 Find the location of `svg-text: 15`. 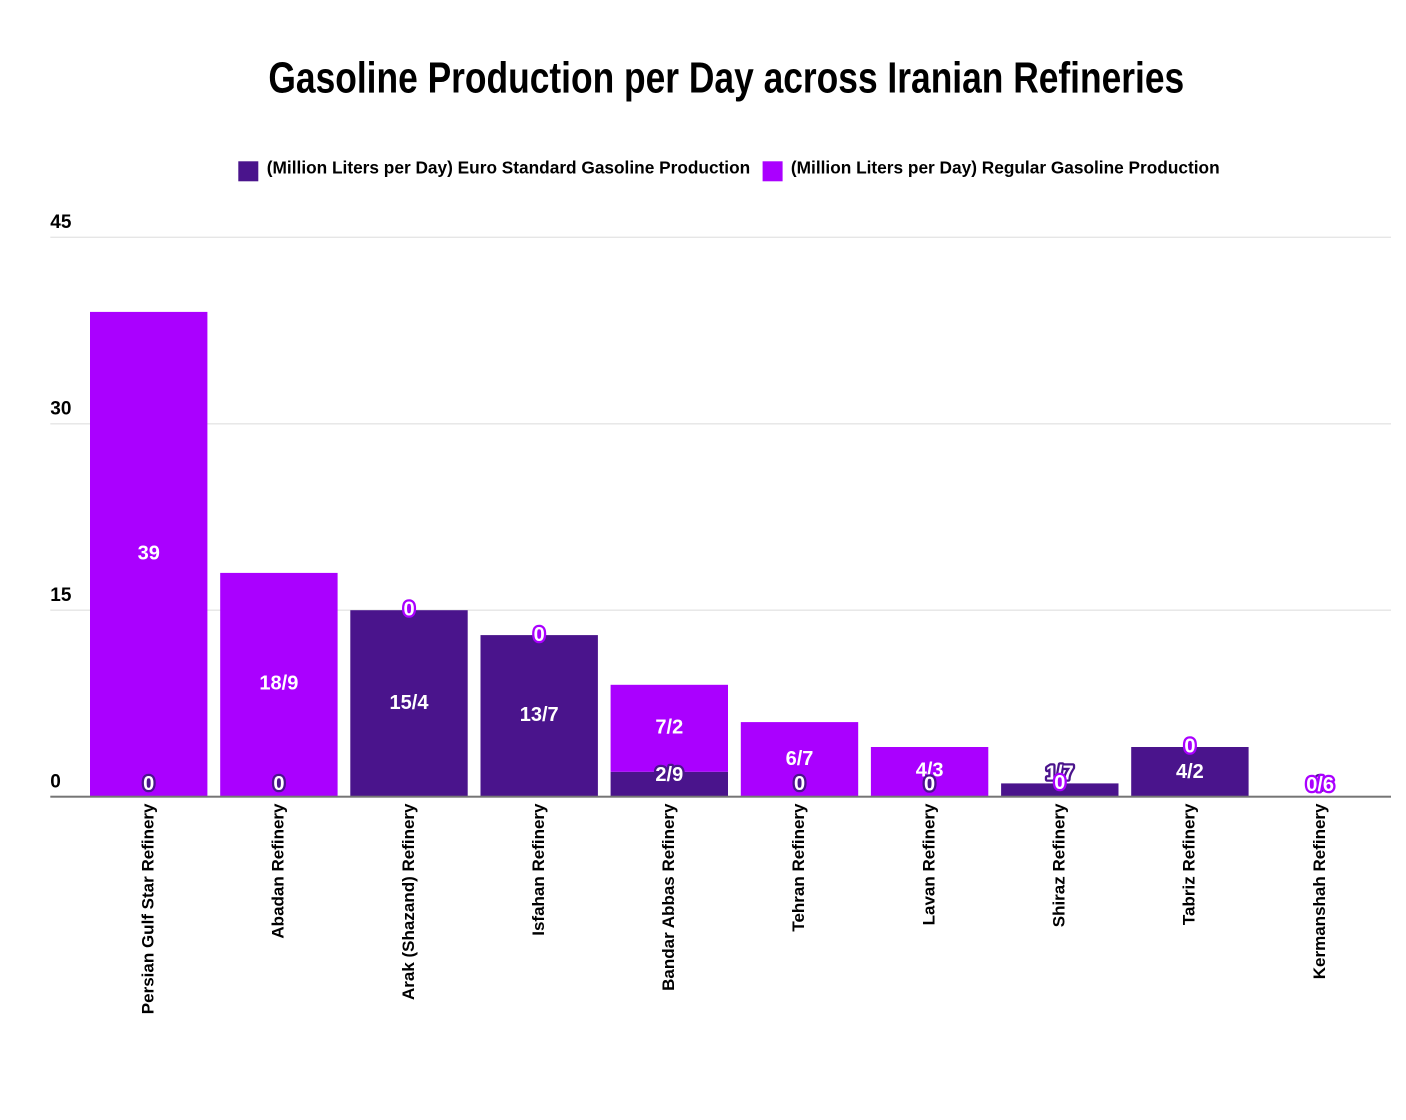

svg-text: 15 is located at coordinates (61, 595).